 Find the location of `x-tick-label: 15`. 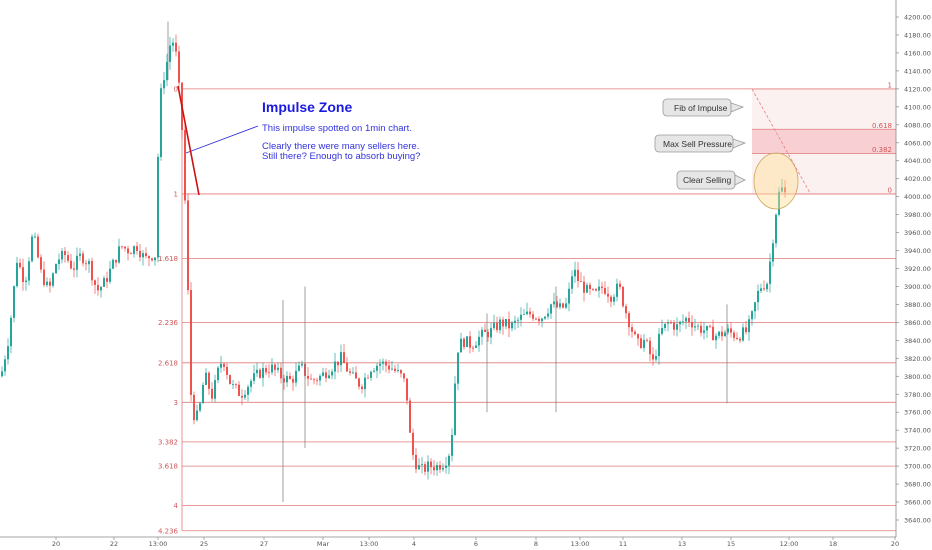

x-tick-label: 15 is located at coordinates (731, 544).